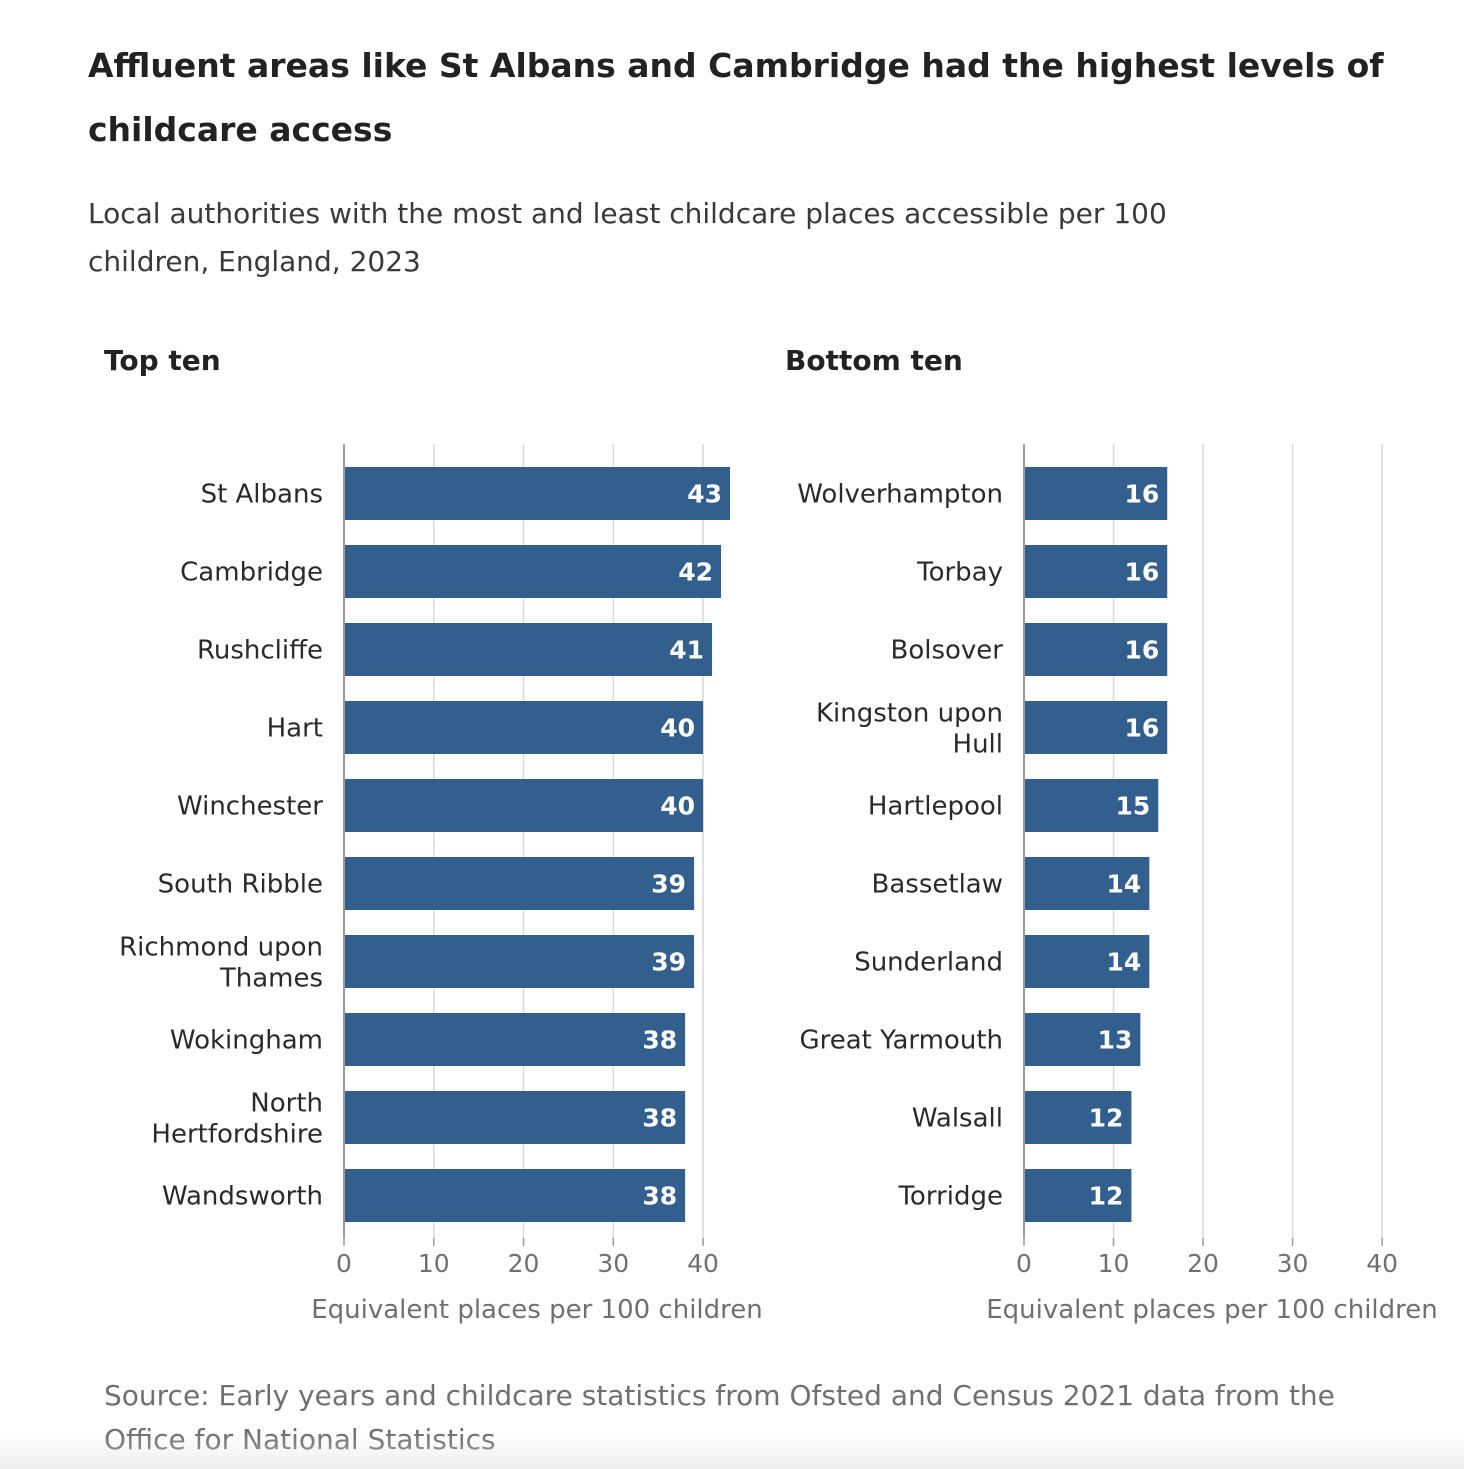 This screenshot has width=1464, height=1469. I want to click on panel-title-bottom: Bottom ten, so click(874, 360).